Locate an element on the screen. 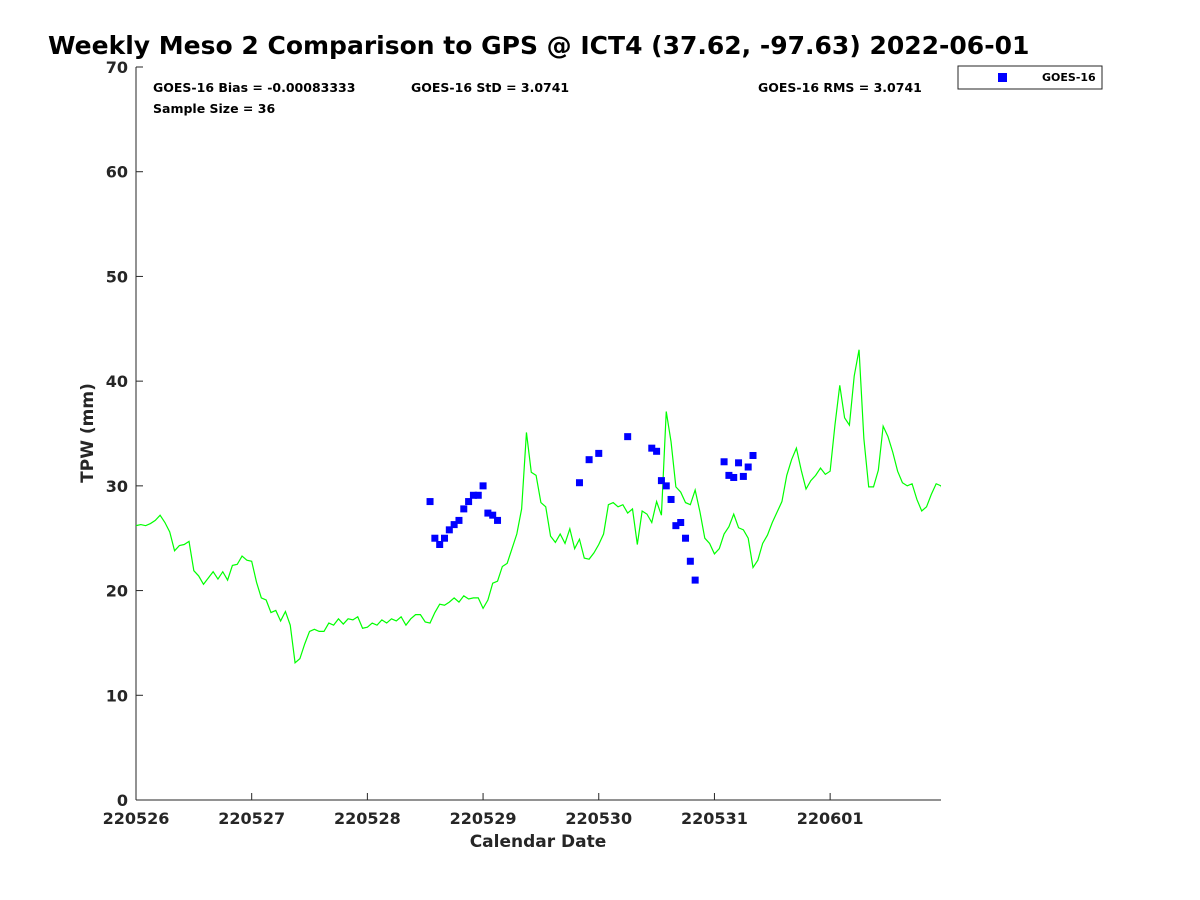  x-axis-label: Calendar Date is located at coordinates (538, 842).